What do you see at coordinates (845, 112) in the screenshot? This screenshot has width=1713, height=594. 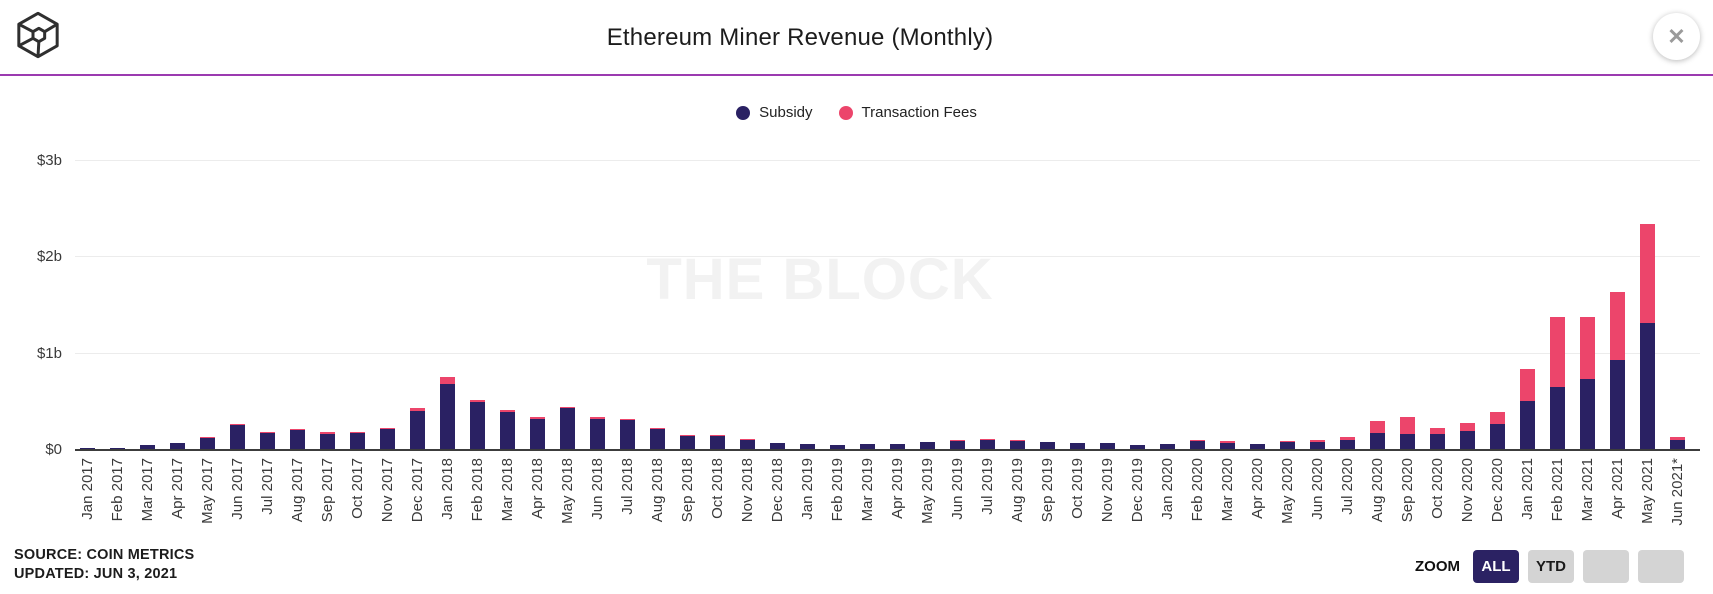 I see `legend-dot` at bounding box center [845, 112].